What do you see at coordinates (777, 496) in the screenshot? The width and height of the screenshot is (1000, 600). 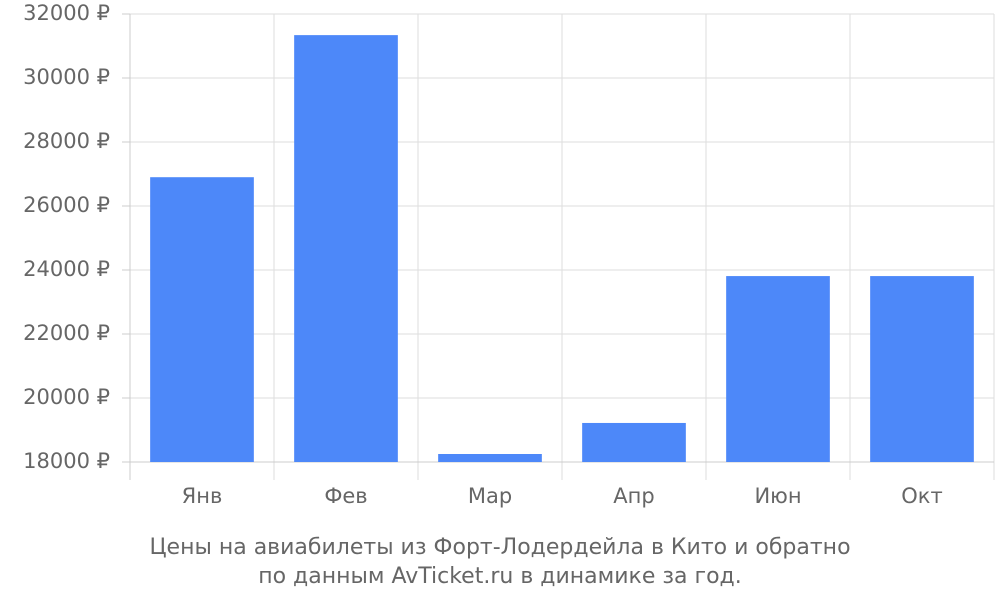 I see `x-tick-label: Июн` at bounding box center [777, 496].